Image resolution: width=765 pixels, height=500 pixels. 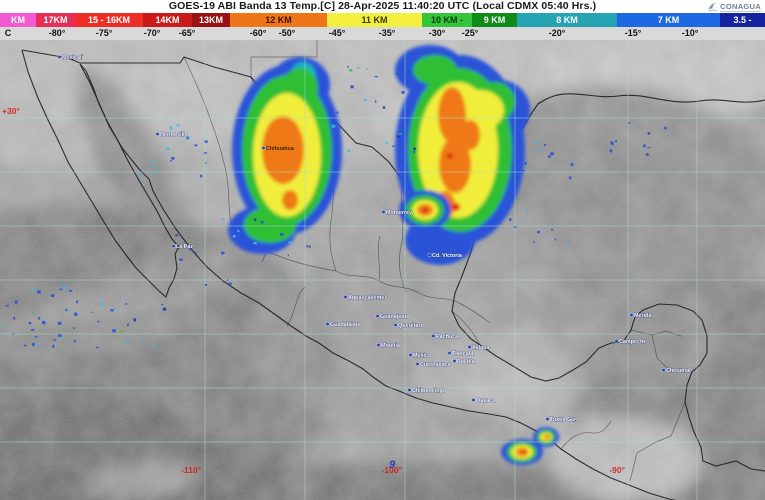 What do you see at coordinates (447, 337) in the screenshot?
I see `city-name: Pachuca` at bounding box center [447, 337].